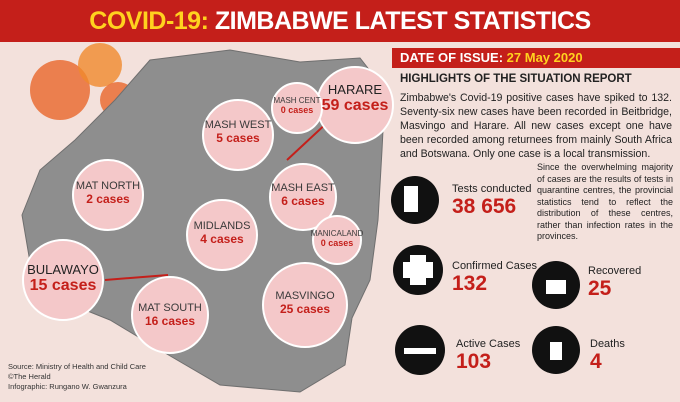  I want to click on pointer, so click(136, 277).